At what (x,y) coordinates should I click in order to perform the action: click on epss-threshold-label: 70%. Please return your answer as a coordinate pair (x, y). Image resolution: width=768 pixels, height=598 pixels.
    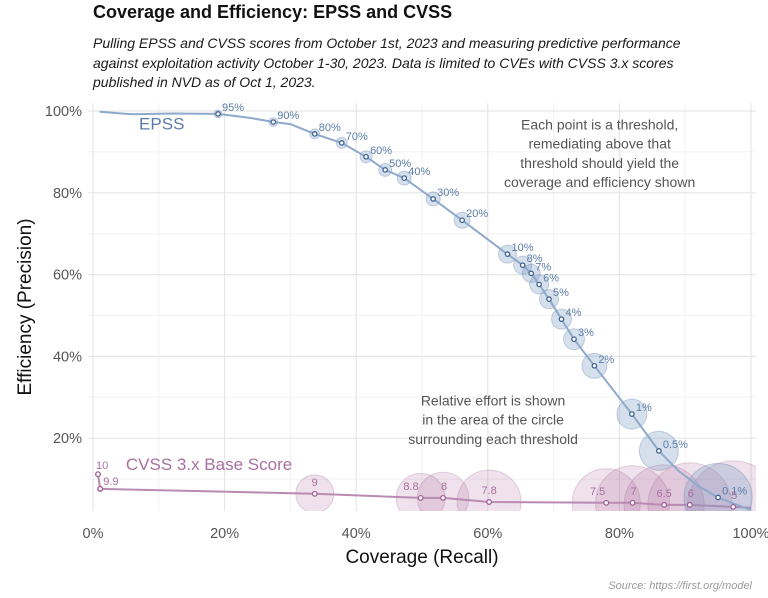
    Looking at the image, I should click on (357, 137).